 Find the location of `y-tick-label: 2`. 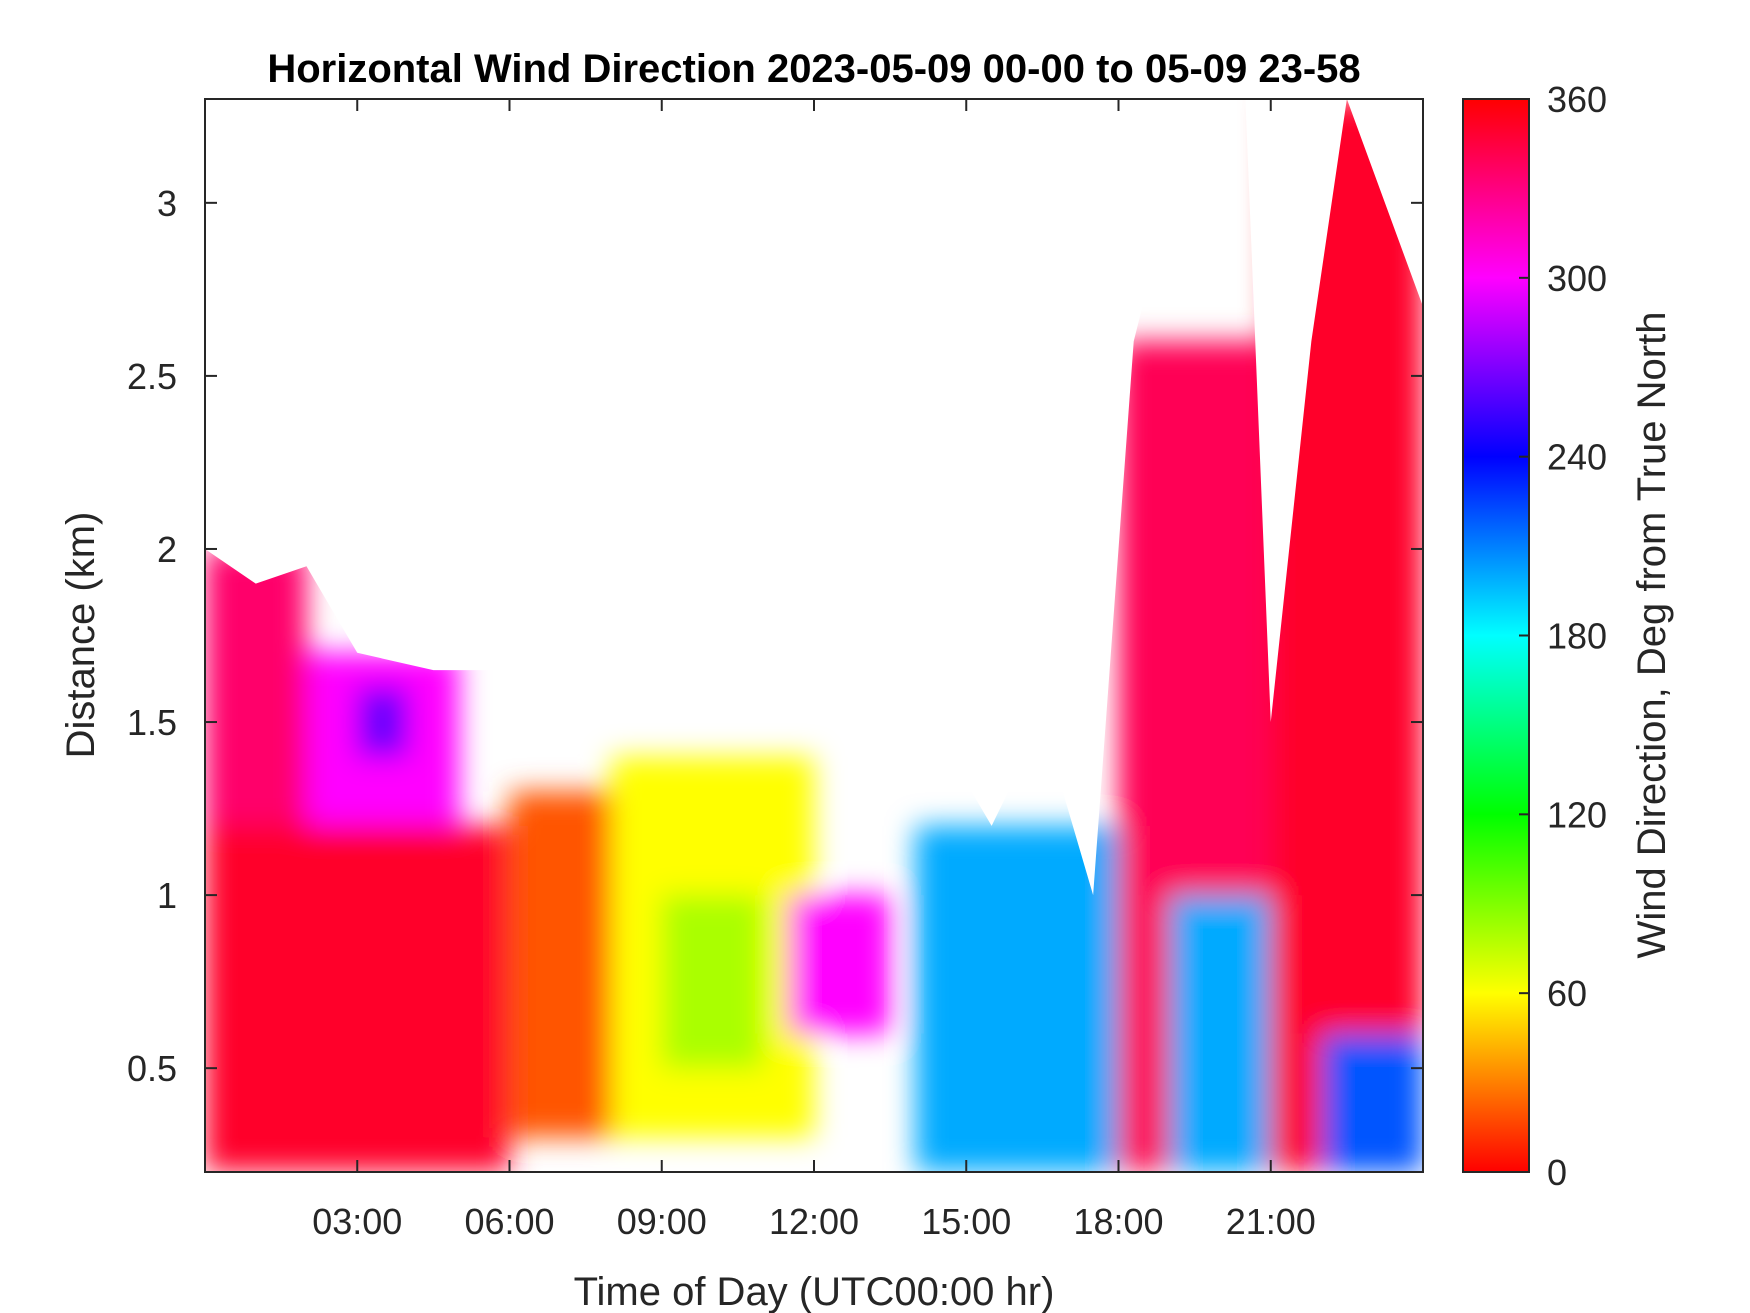

y-tick-label: 2 is located at coordinates (167, 549).